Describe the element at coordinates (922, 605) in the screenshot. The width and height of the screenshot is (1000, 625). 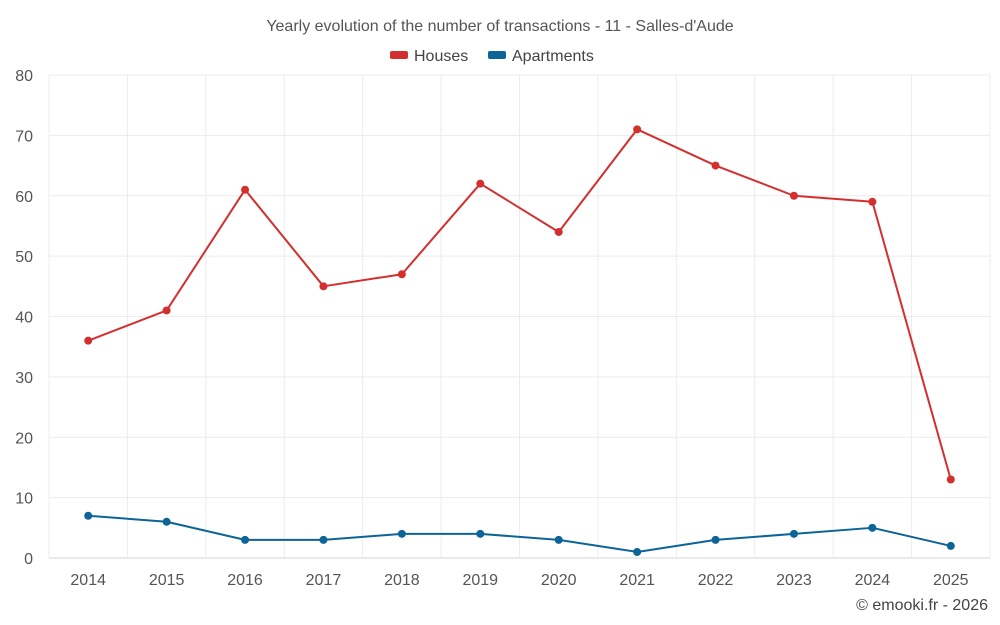
I see `credit-text: © emooki.fr - 2026` at that location.